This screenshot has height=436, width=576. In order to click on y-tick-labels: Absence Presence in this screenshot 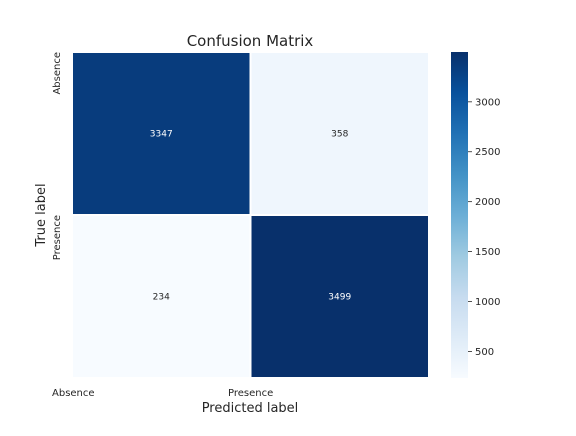, I will do `click(57, 156)`.